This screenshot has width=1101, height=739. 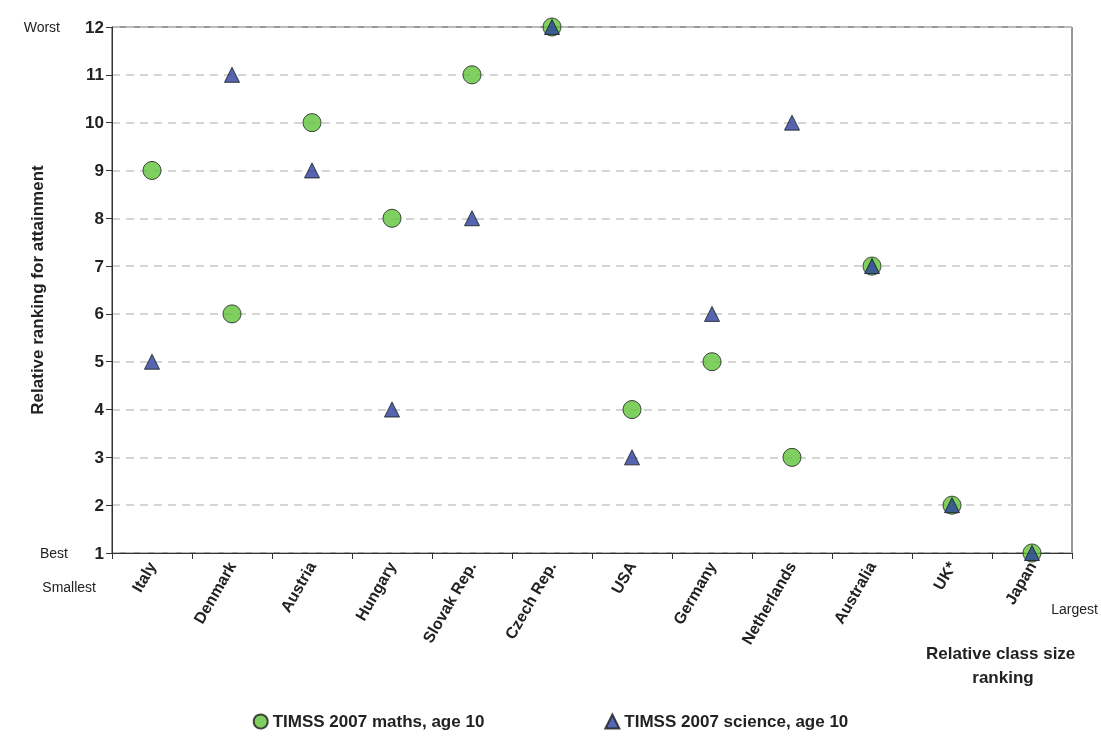 What do you see at coordinates (1075, 609) in the screenshot?
I see `text: Largest` at bounding box center [1075, 609].